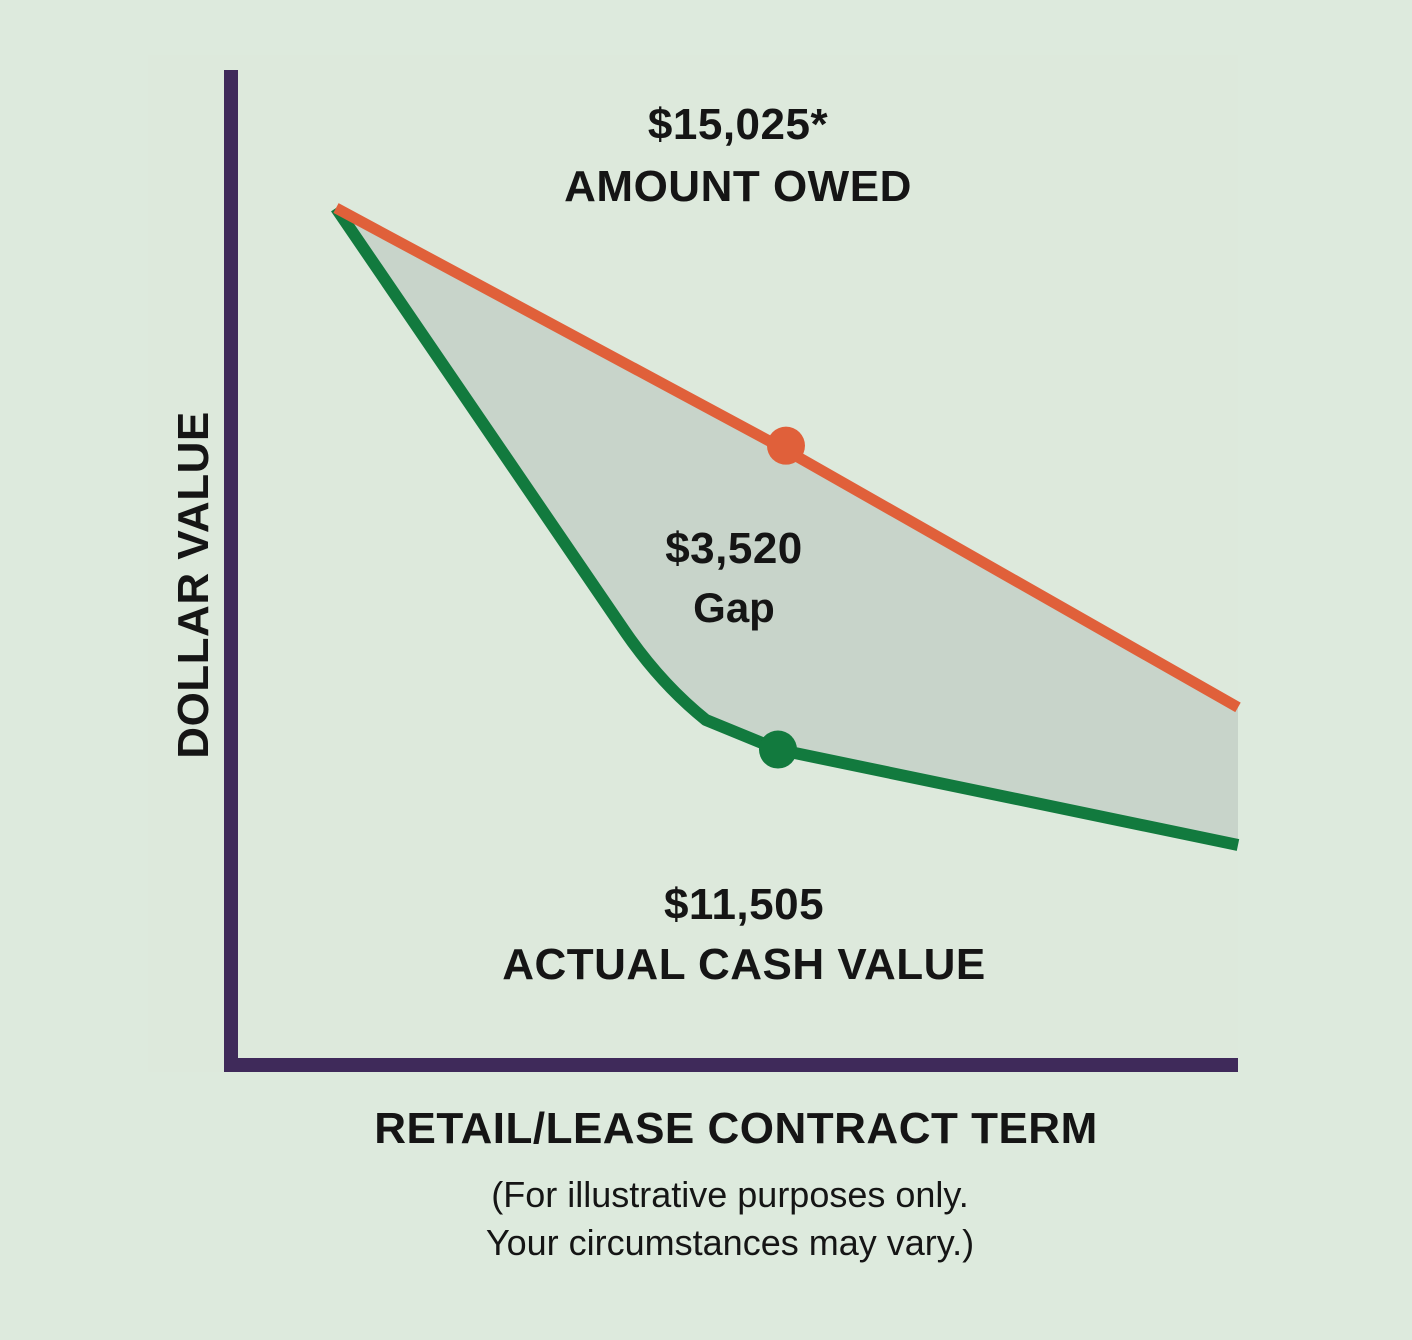 The height and width of the screenshot is (1340, 1412). Describe the element at coordinates (730, 1242) in the screenshot. I see `disclaimer-line-2: Your circumstances may vary.)` at that location.